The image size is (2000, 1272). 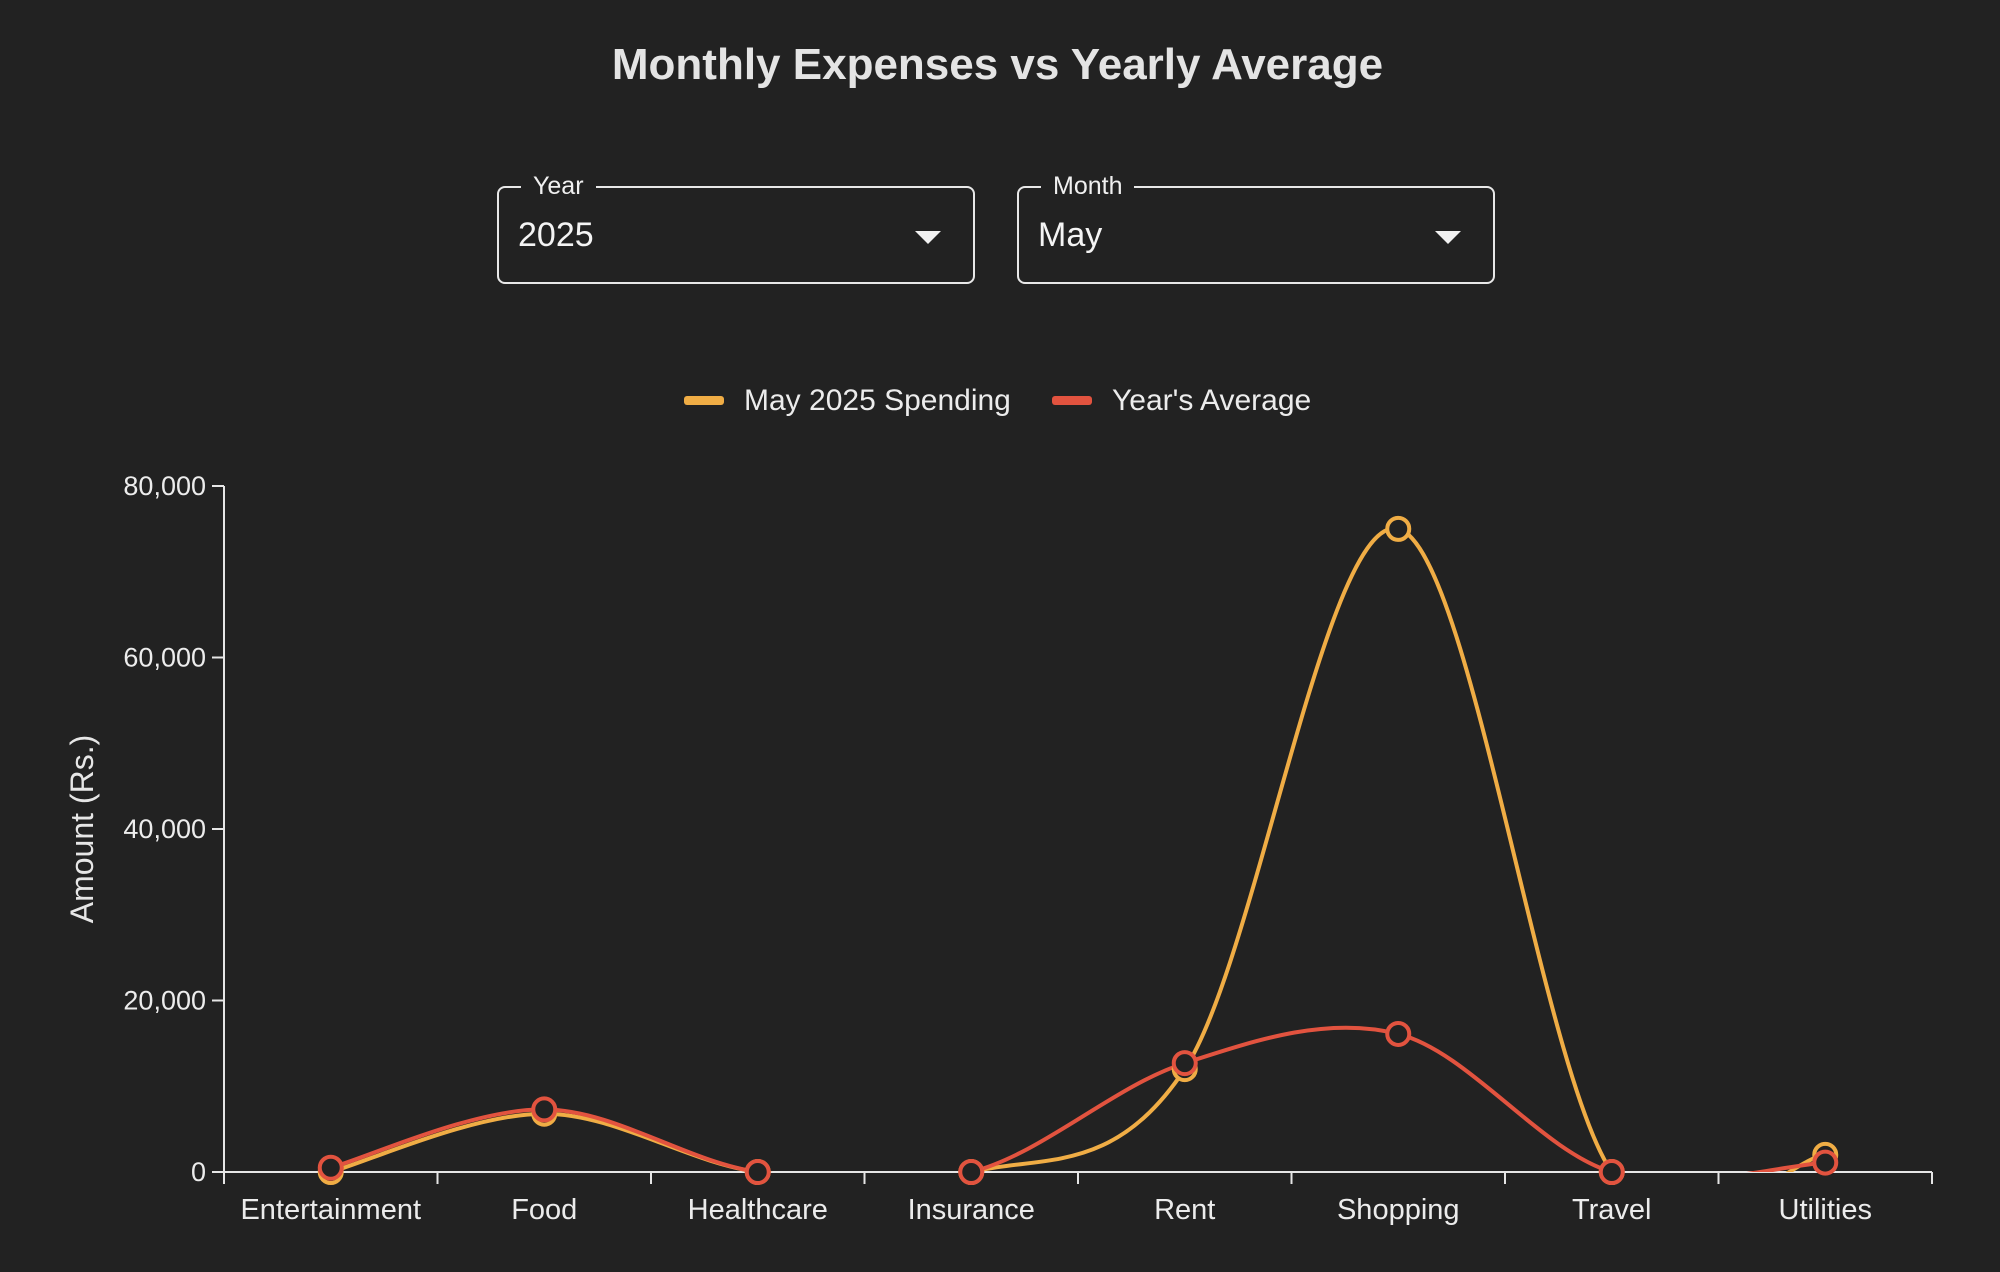 What do you see at coordinates (164, 1001) in the screenshot?
I see `y-tick-label: 20,000` at bounding box center [164, 1001].